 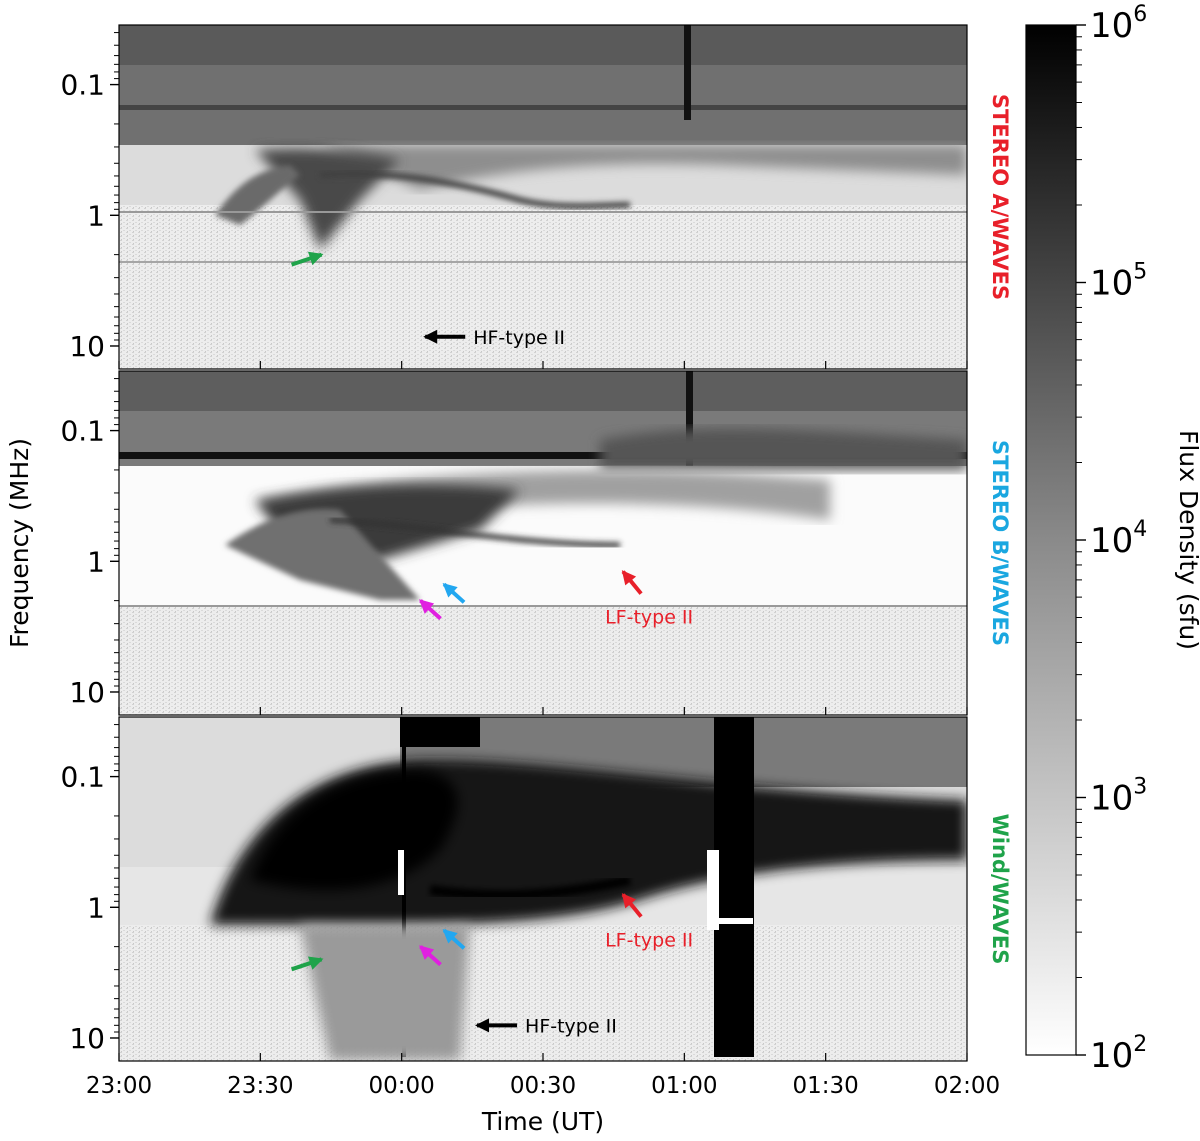 What do you see at coordinates (1000, 543) in the screenshot?
I see `panel-label: STEREO B/WAVES` at bounding box center [1000, 543].